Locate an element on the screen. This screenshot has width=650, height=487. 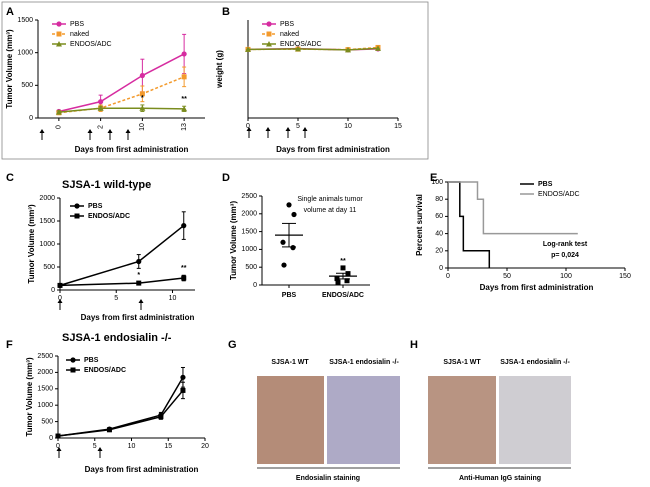
x-tick-label: 2 is located at coordinates (100, 127).